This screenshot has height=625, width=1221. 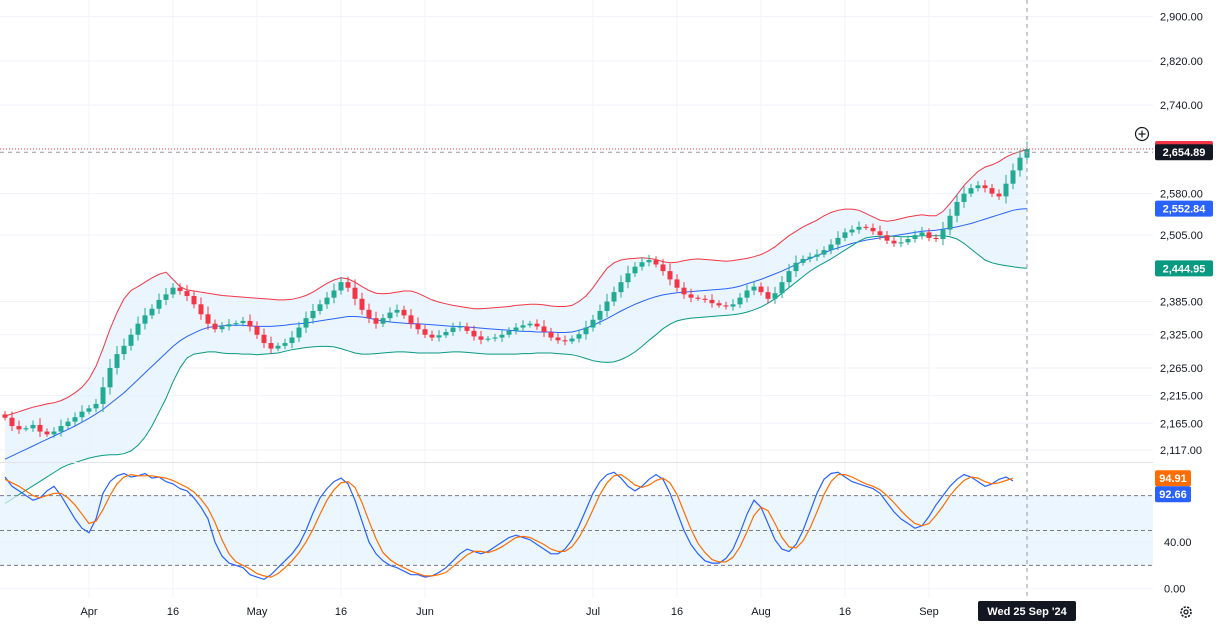 I want to click on crosshair-date-text: Wed 25 Sep '24, so click(x=1027, y=612).